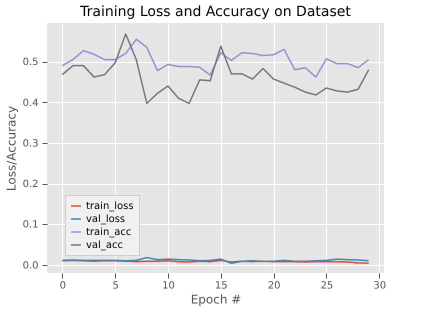 This screenshot has height=323, width=430. I want to click on y-tick-label: 0.1, so click(30, 225).